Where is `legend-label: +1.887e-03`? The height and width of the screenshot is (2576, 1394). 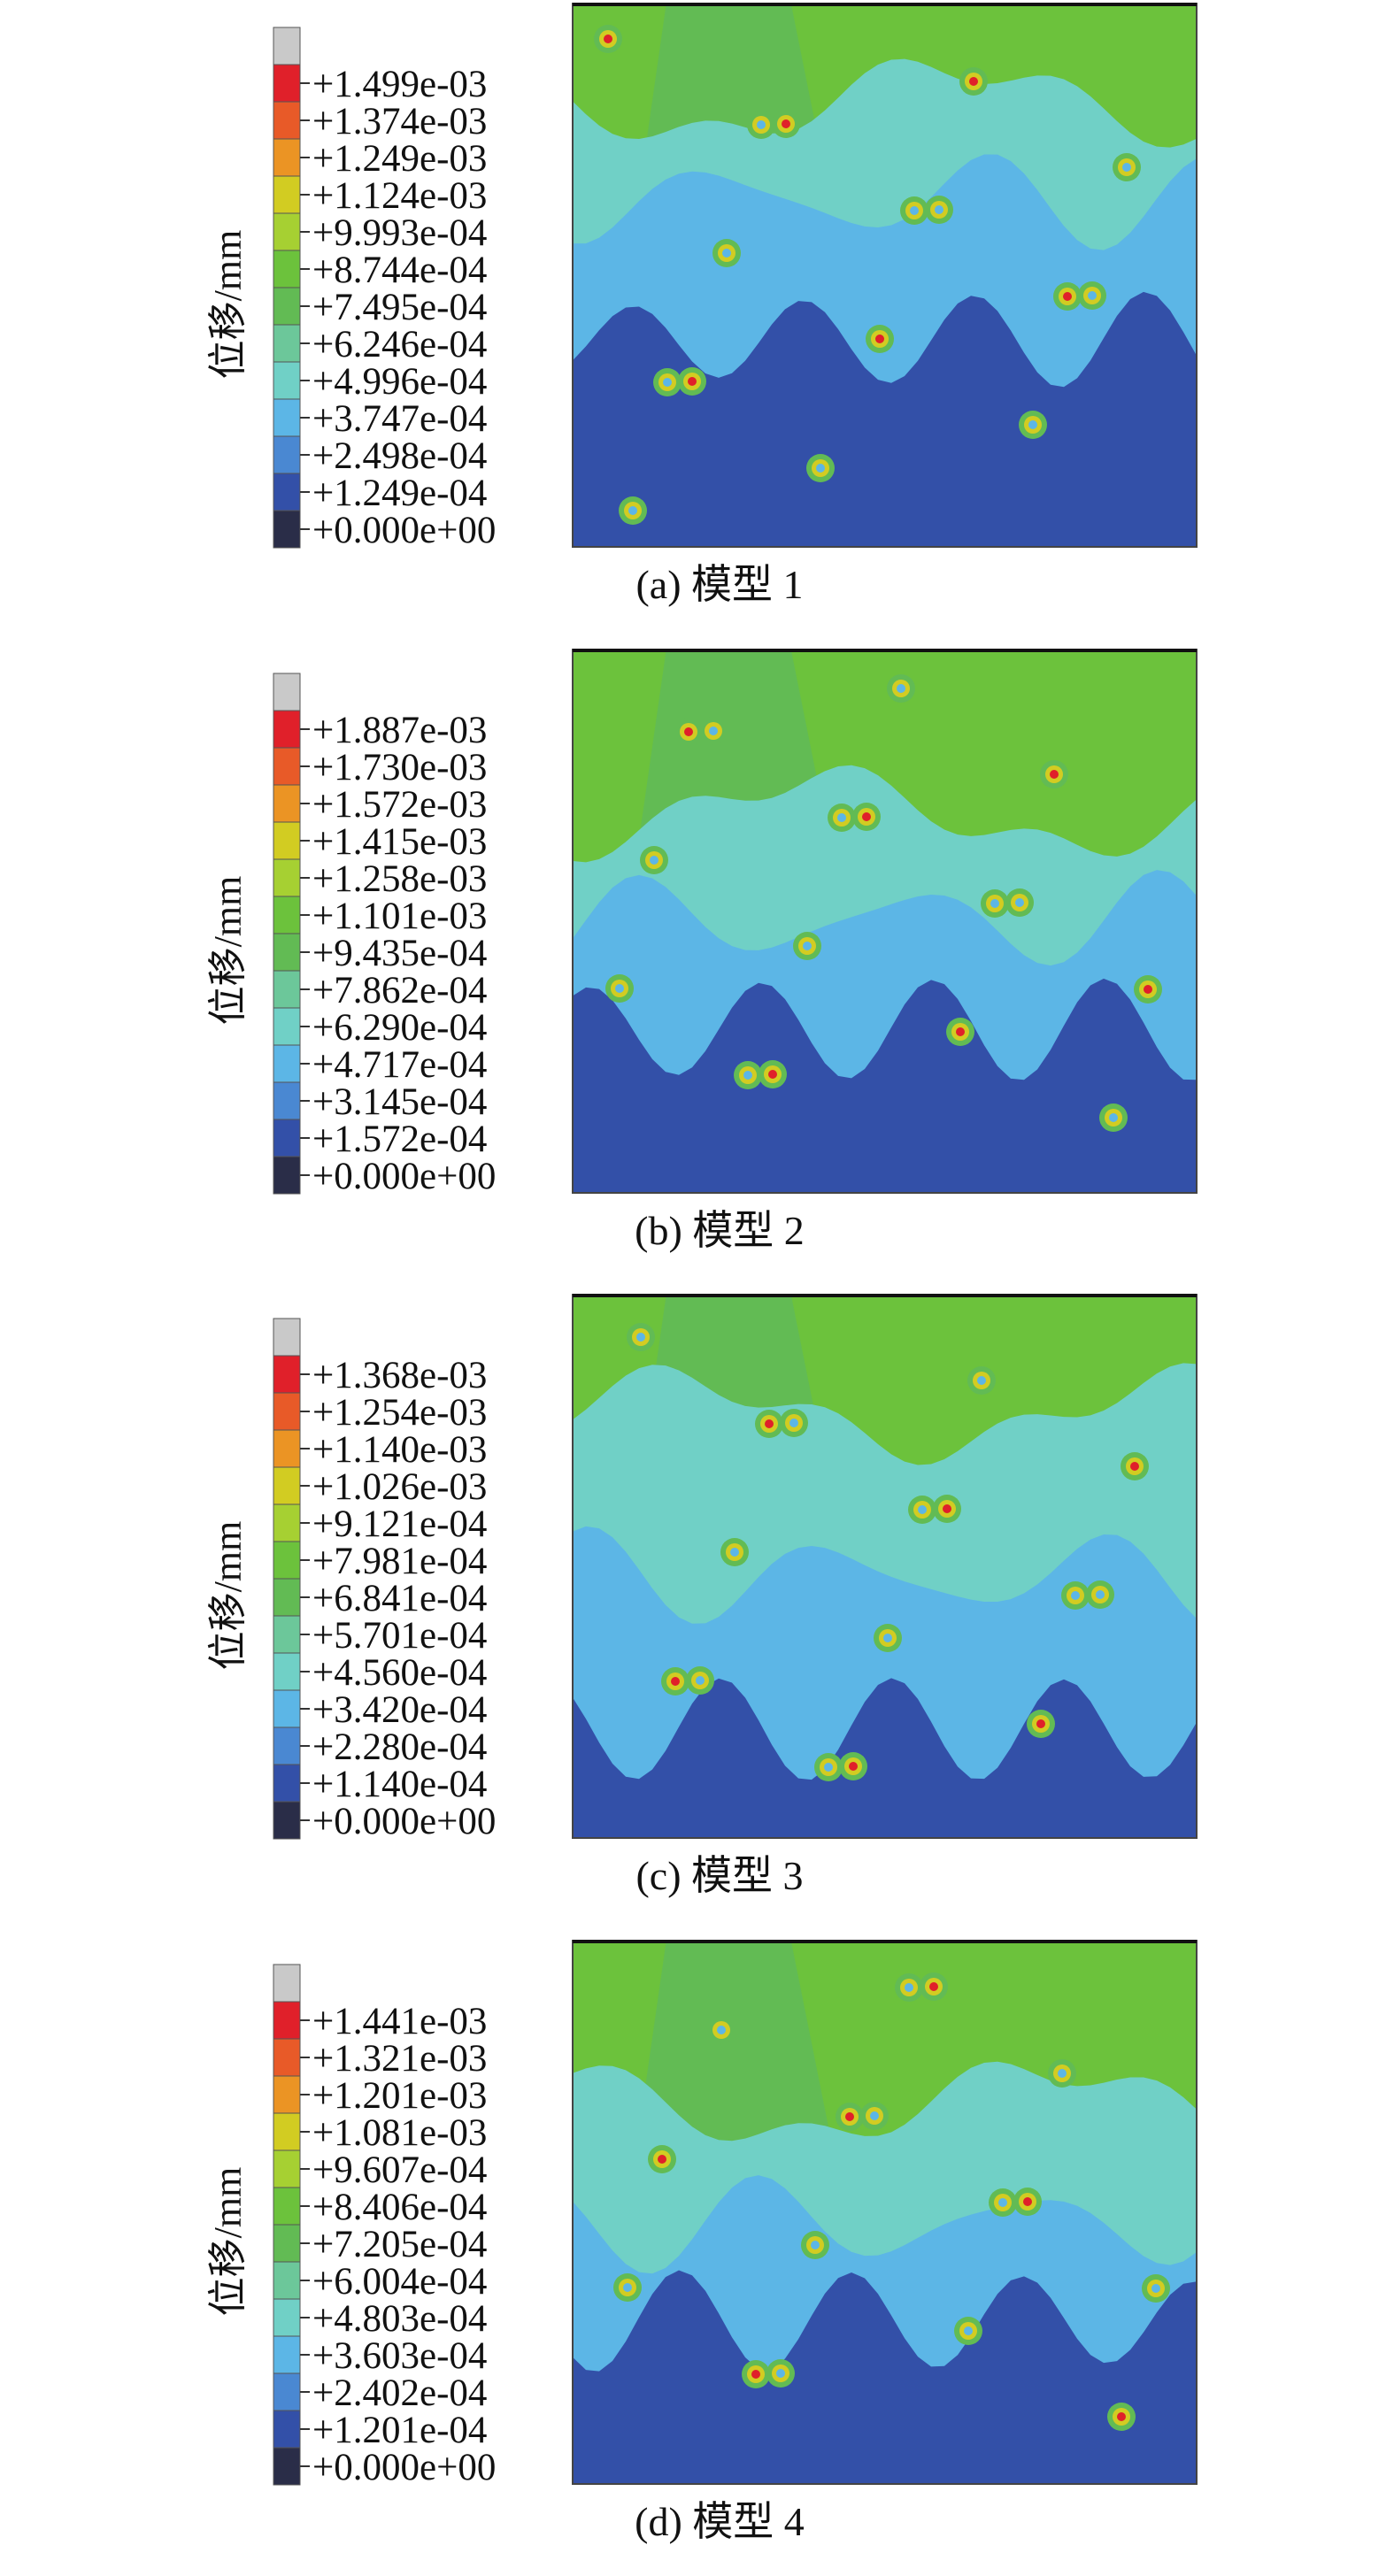
legend-label: +1.887e-03 is located at coordinates (399, 730).